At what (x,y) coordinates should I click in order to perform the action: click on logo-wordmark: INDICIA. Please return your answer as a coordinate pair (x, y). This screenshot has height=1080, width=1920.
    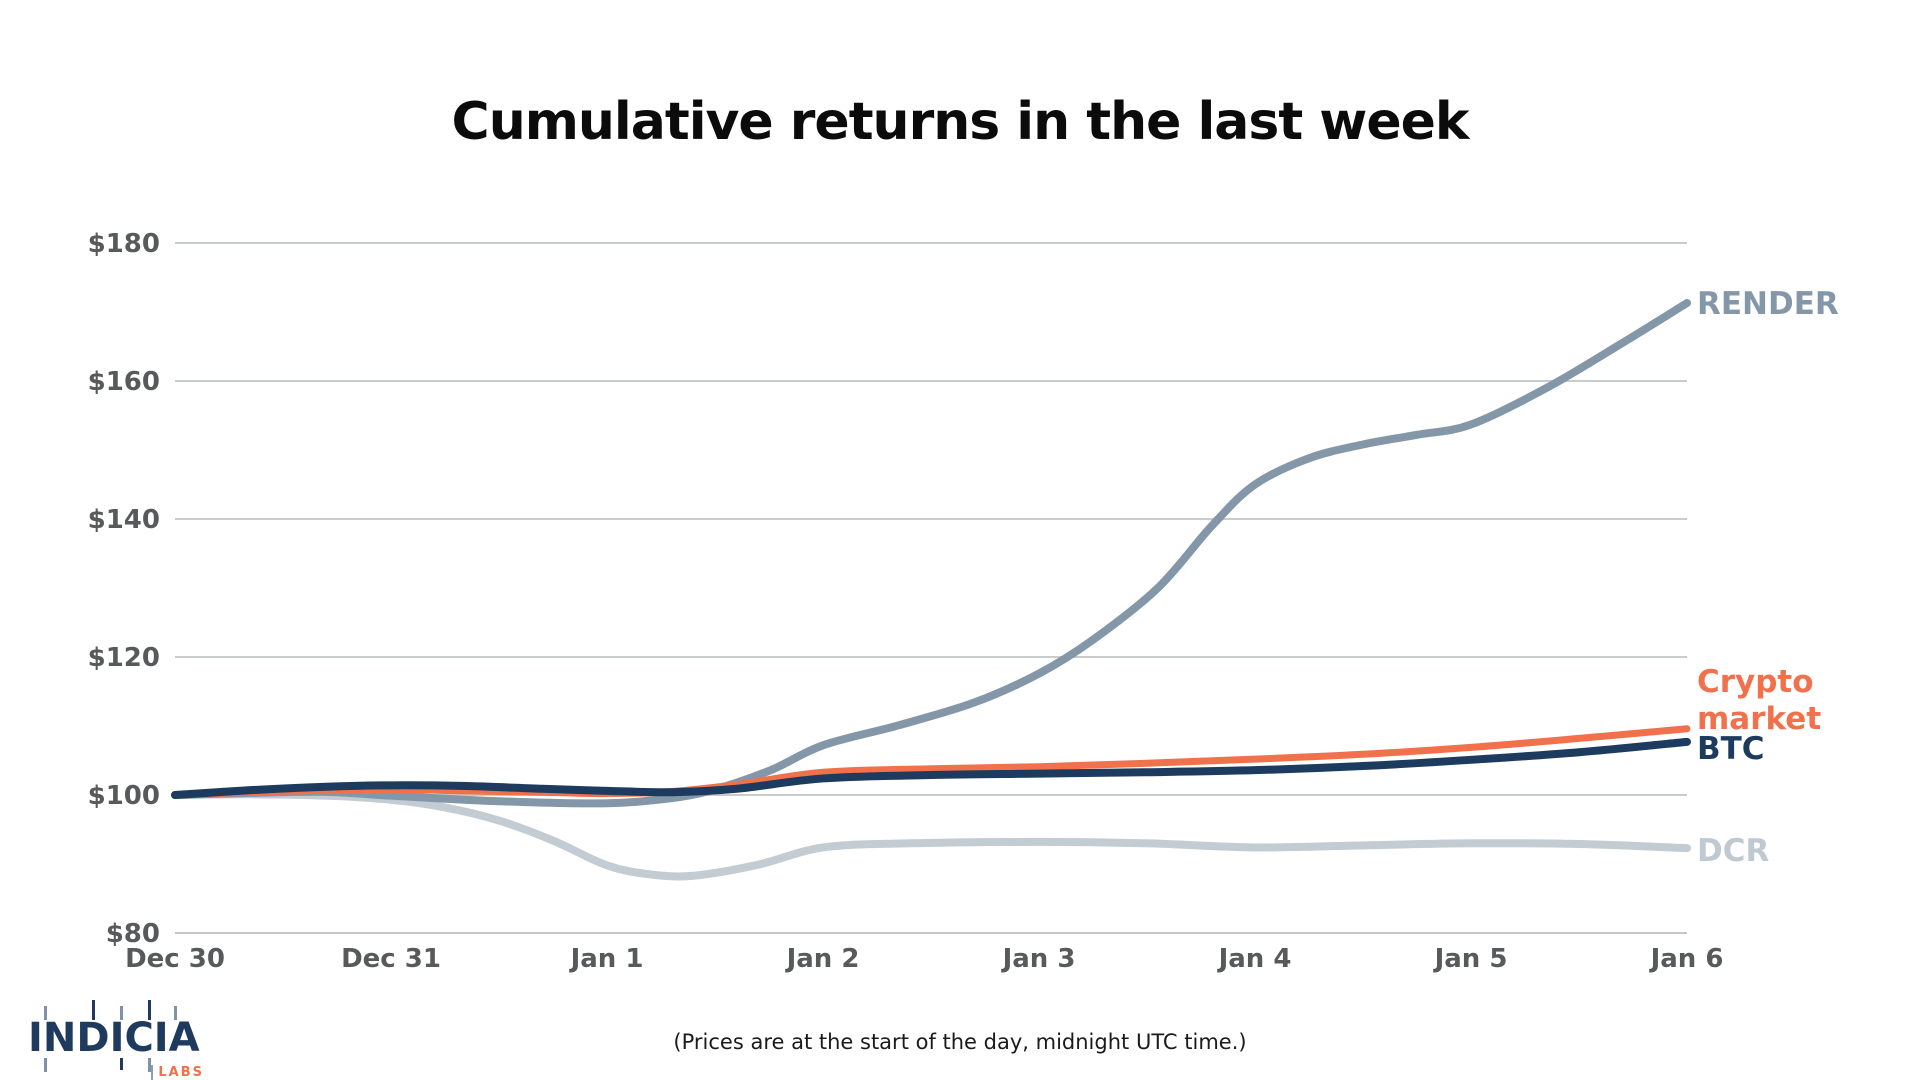
    Looking at the image, I should click on (114, 1038).